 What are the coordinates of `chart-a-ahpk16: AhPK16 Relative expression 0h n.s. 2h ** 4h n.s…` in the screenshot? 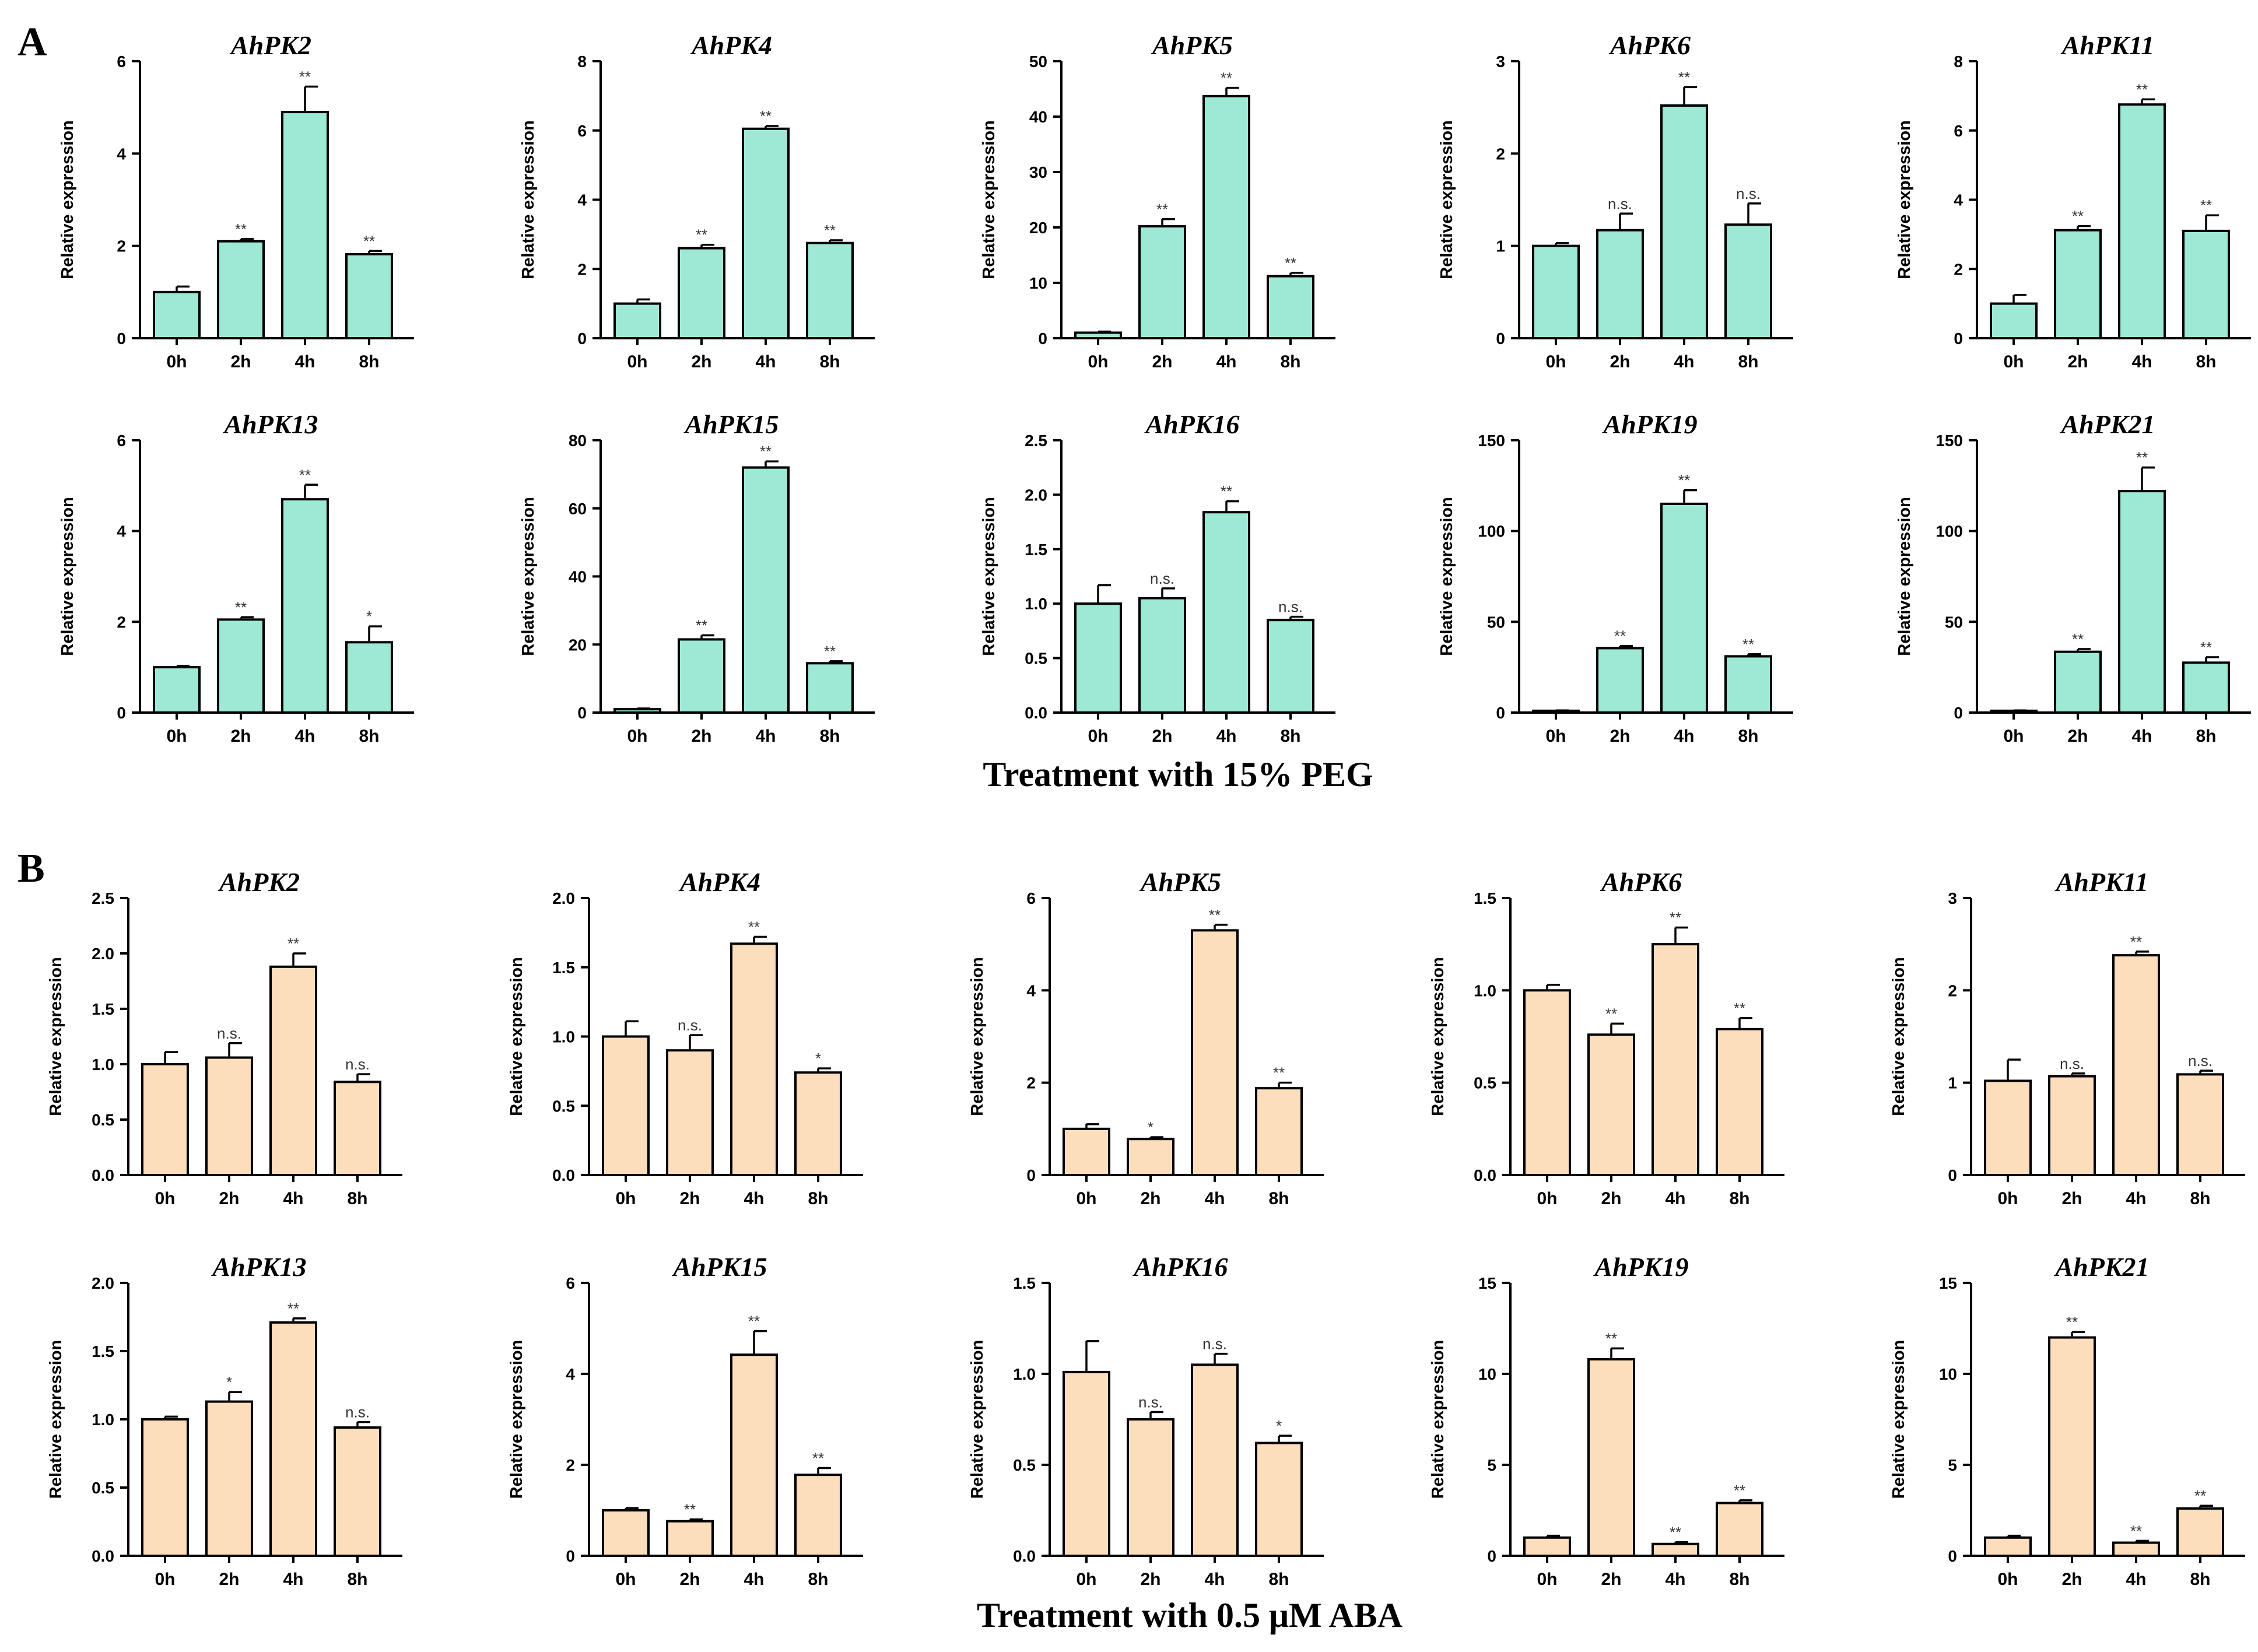 It's located at (1158, 577).